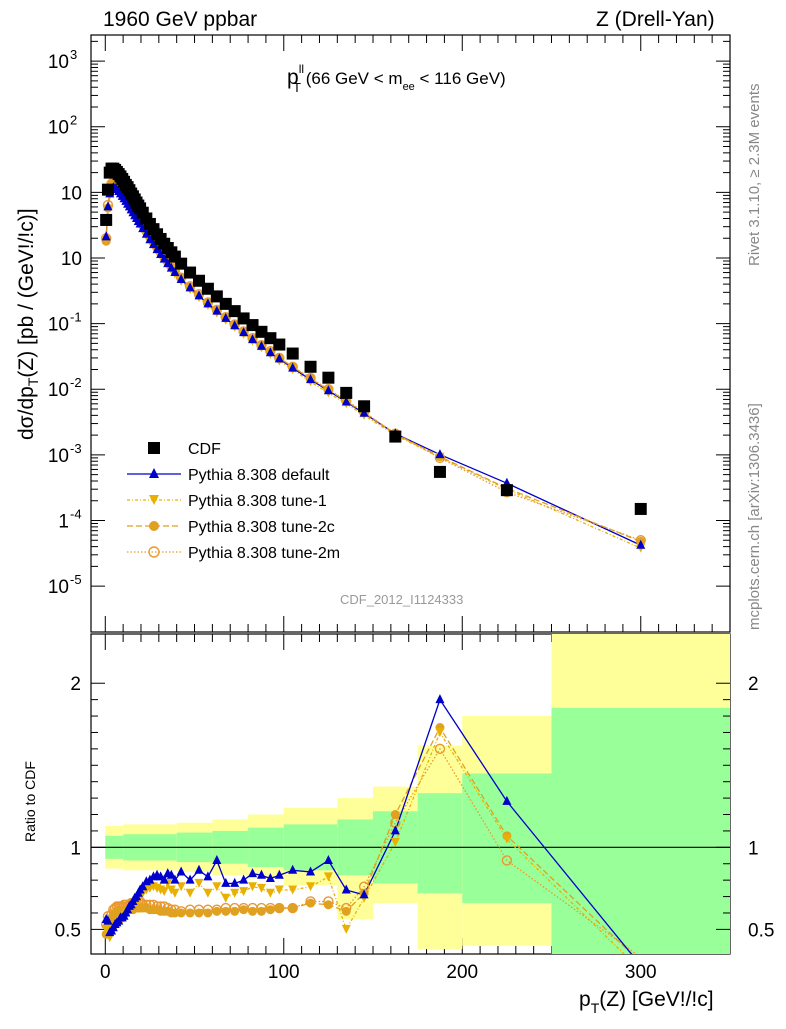  What do you see at coordinates (440, 749) in the screenshot?
I see `ratio-point-circle-open` at bounding box center [440, 749].